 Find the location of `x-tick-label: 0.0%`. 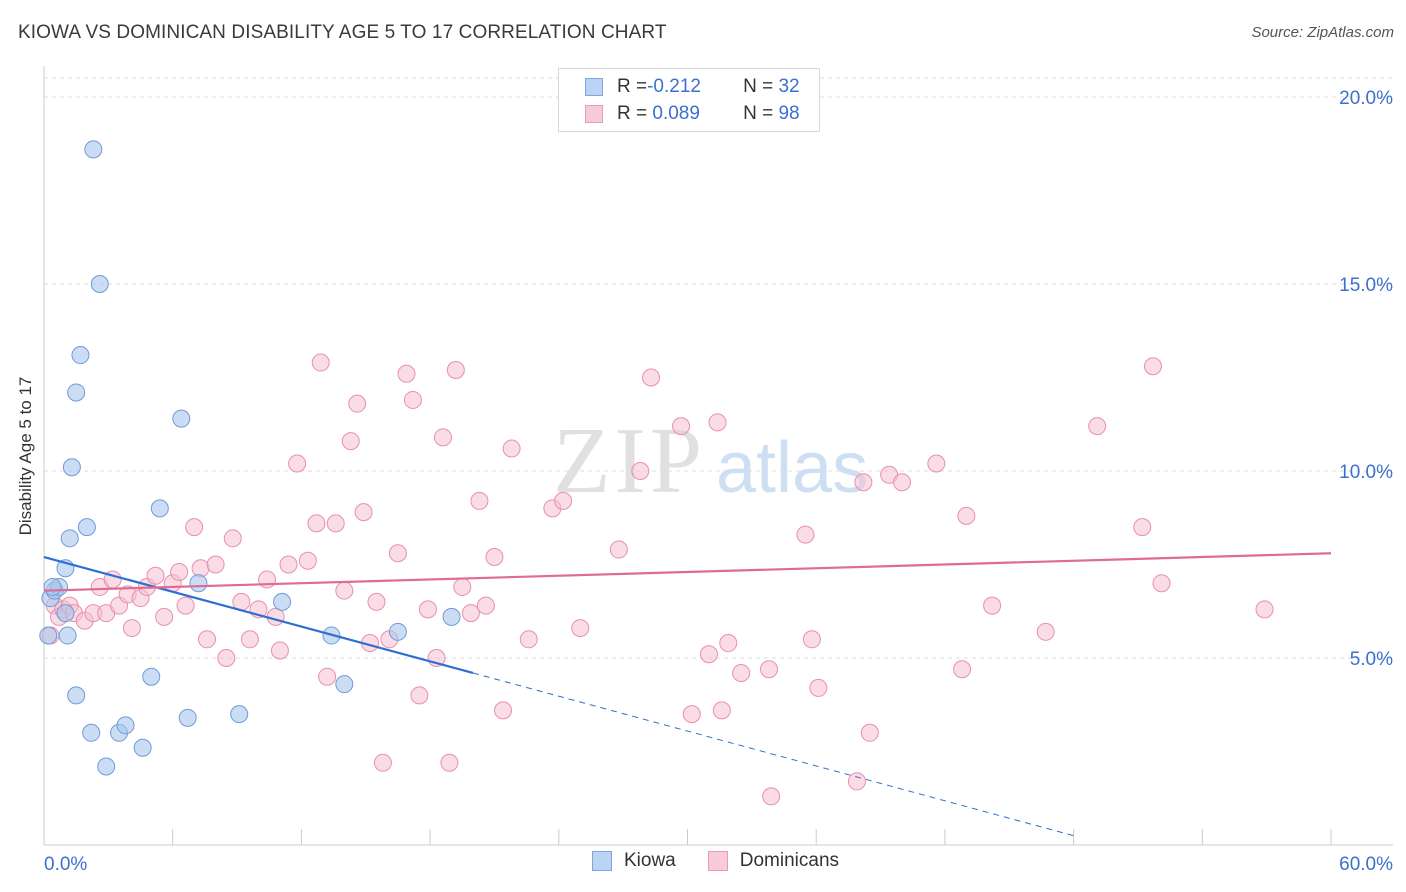

x-tick-label: 0.0% is located at coordinates (65, 864).